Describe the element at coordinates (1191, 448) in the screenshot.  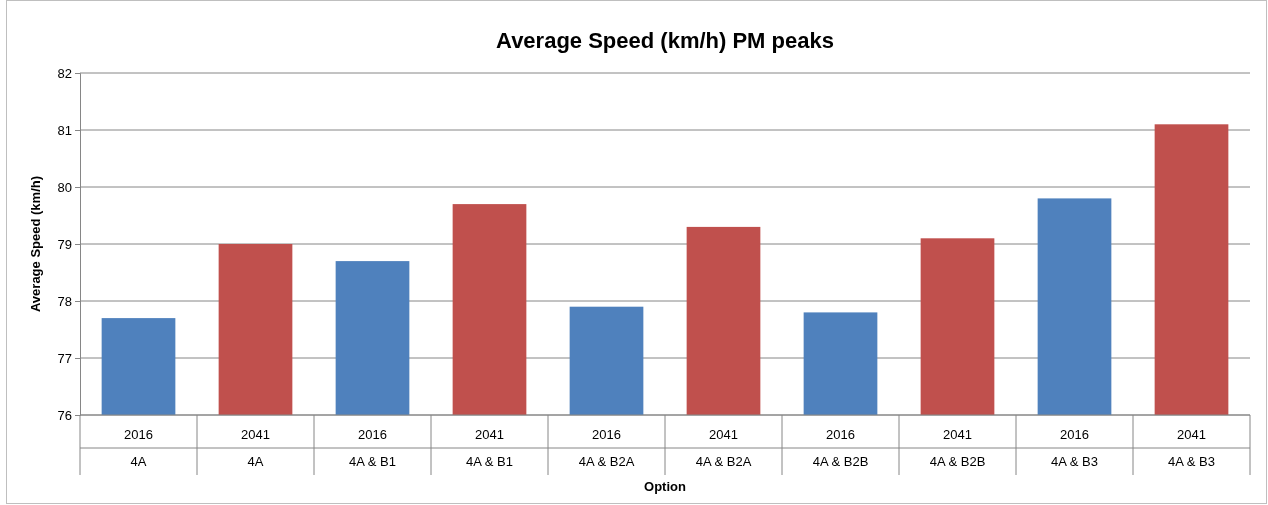
I see `x-tick-label: 2041 4A & B3` at that location.